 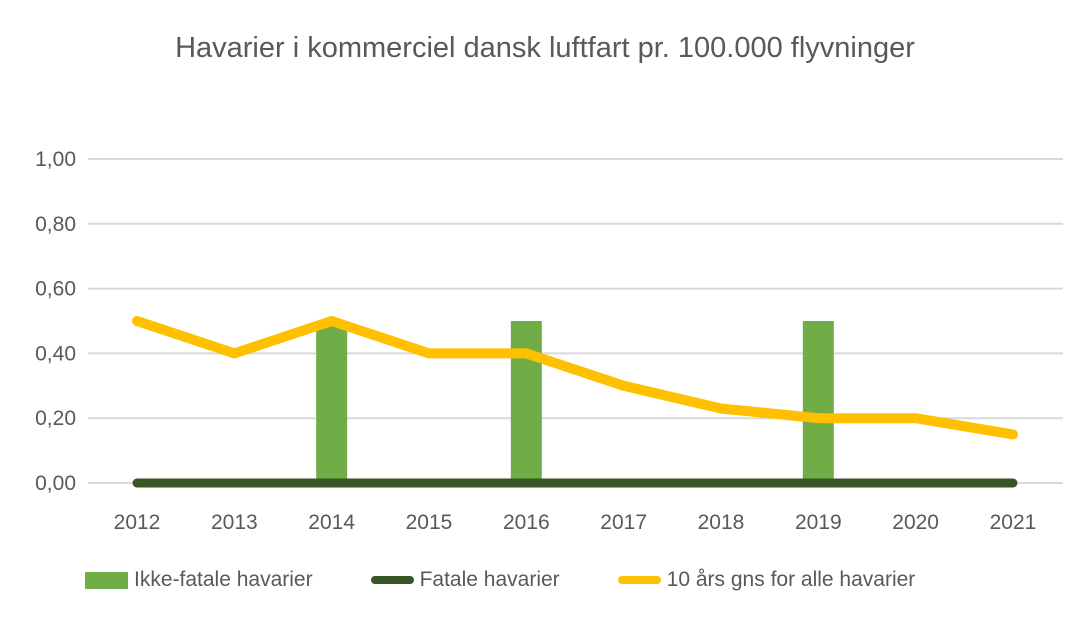 What do you see at coordinates (234, 522) in the screenshot?
I see `x-axis-tick-label: 2013` at bounding box center [234, 522].